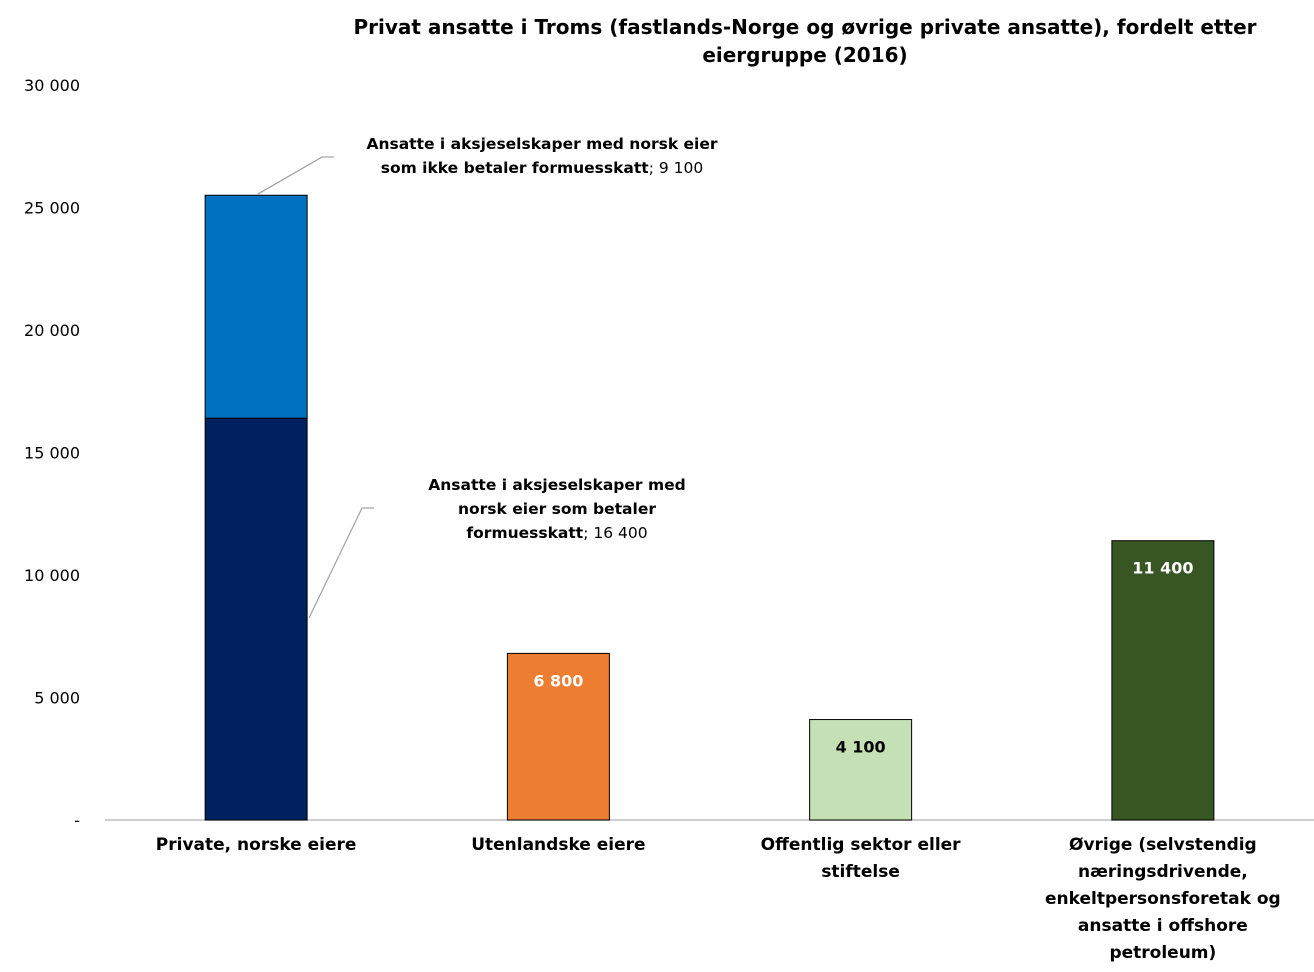 The image size is (1314, 972). Describe the element at coordinates (52, 208) in the screenshot. I see `y-tick-label: 25 000` at that location.